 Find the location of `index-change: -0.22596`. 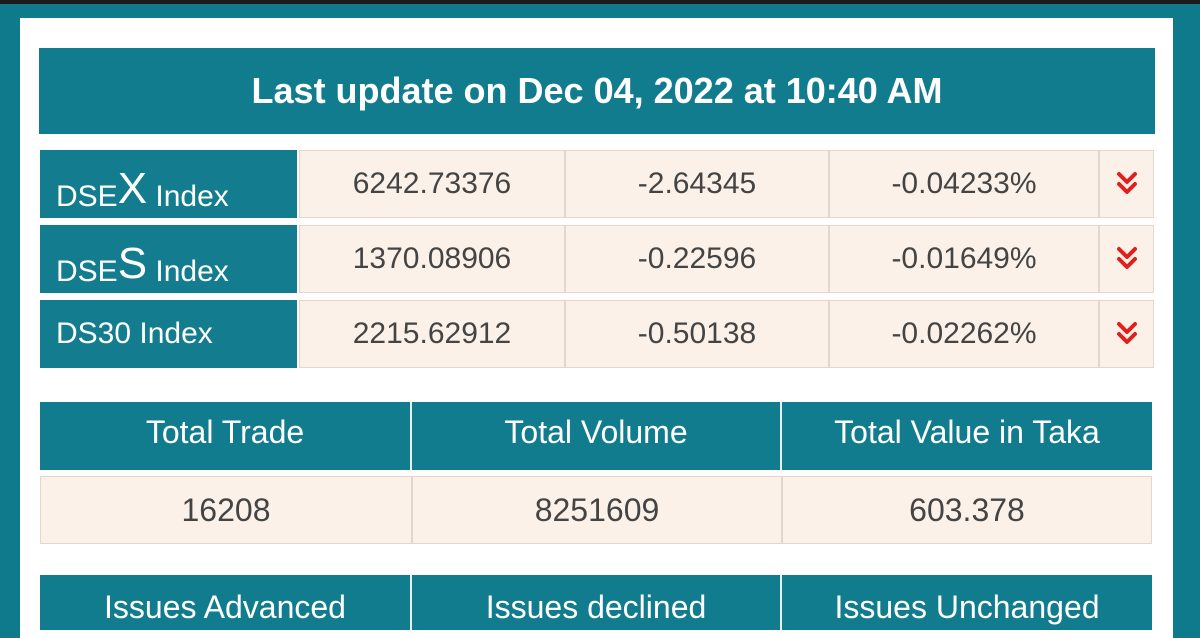

index-change: -0.22596 is located at coordinates (697, 259).